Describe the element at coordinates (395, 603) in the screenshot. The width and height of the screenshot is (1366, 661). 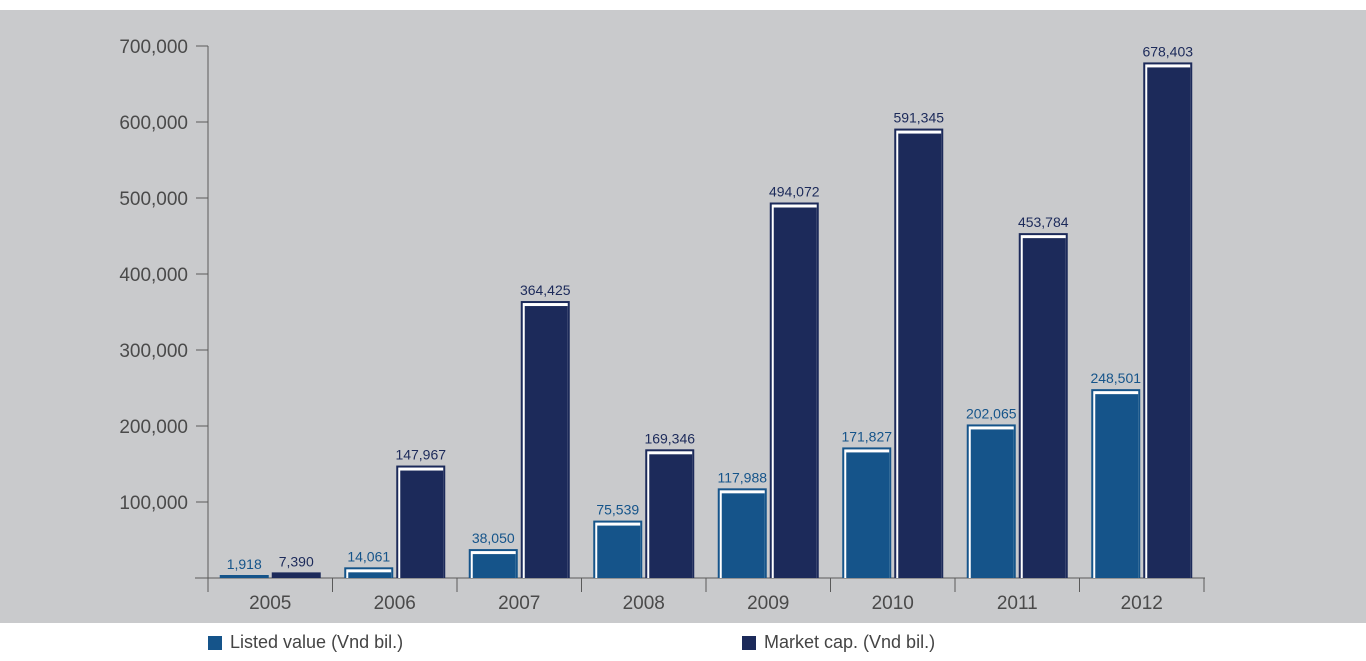
I see `x-tick-label: 2006` at that location.